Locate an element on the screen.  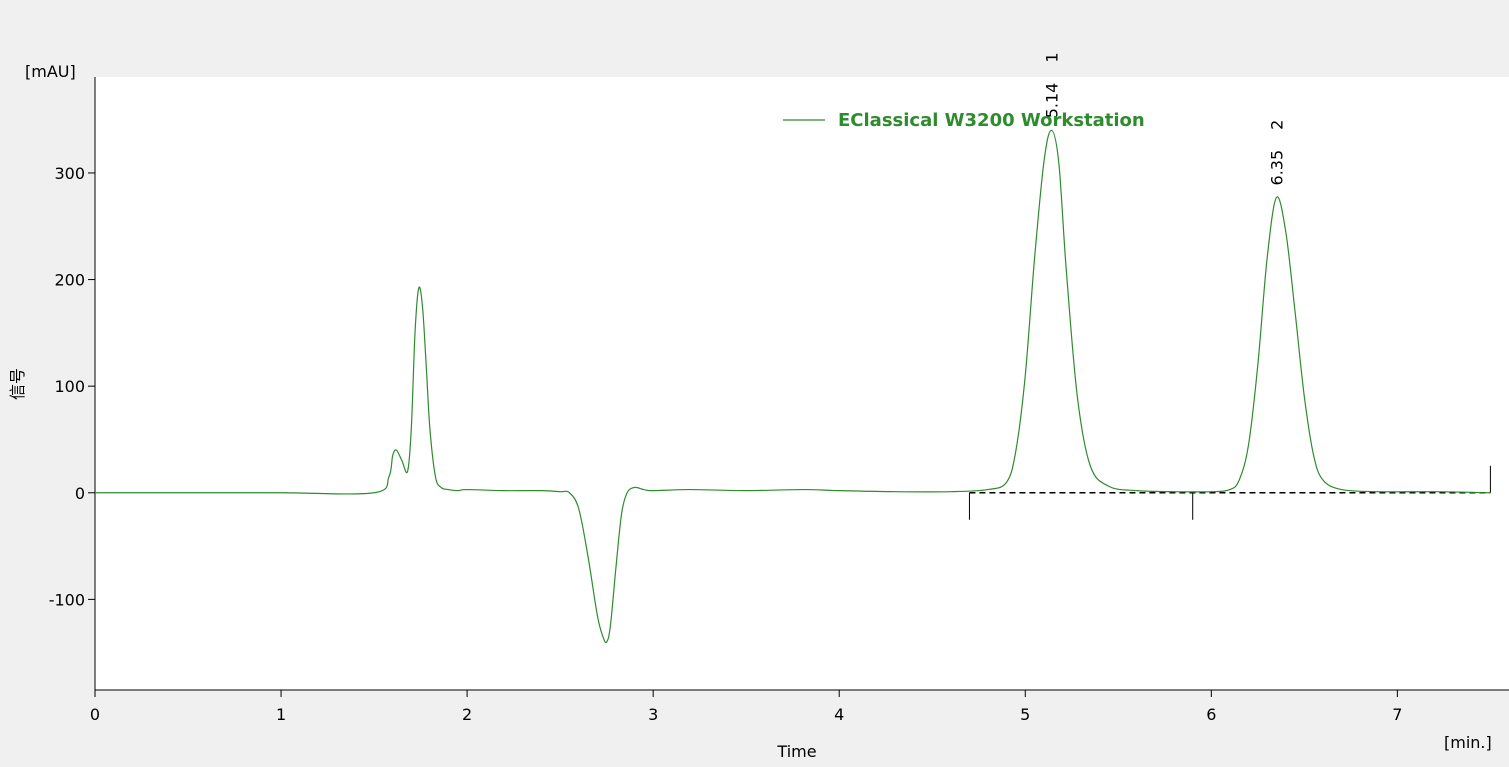
x-tick-label: 6 is located at coordinates (1211, 714).